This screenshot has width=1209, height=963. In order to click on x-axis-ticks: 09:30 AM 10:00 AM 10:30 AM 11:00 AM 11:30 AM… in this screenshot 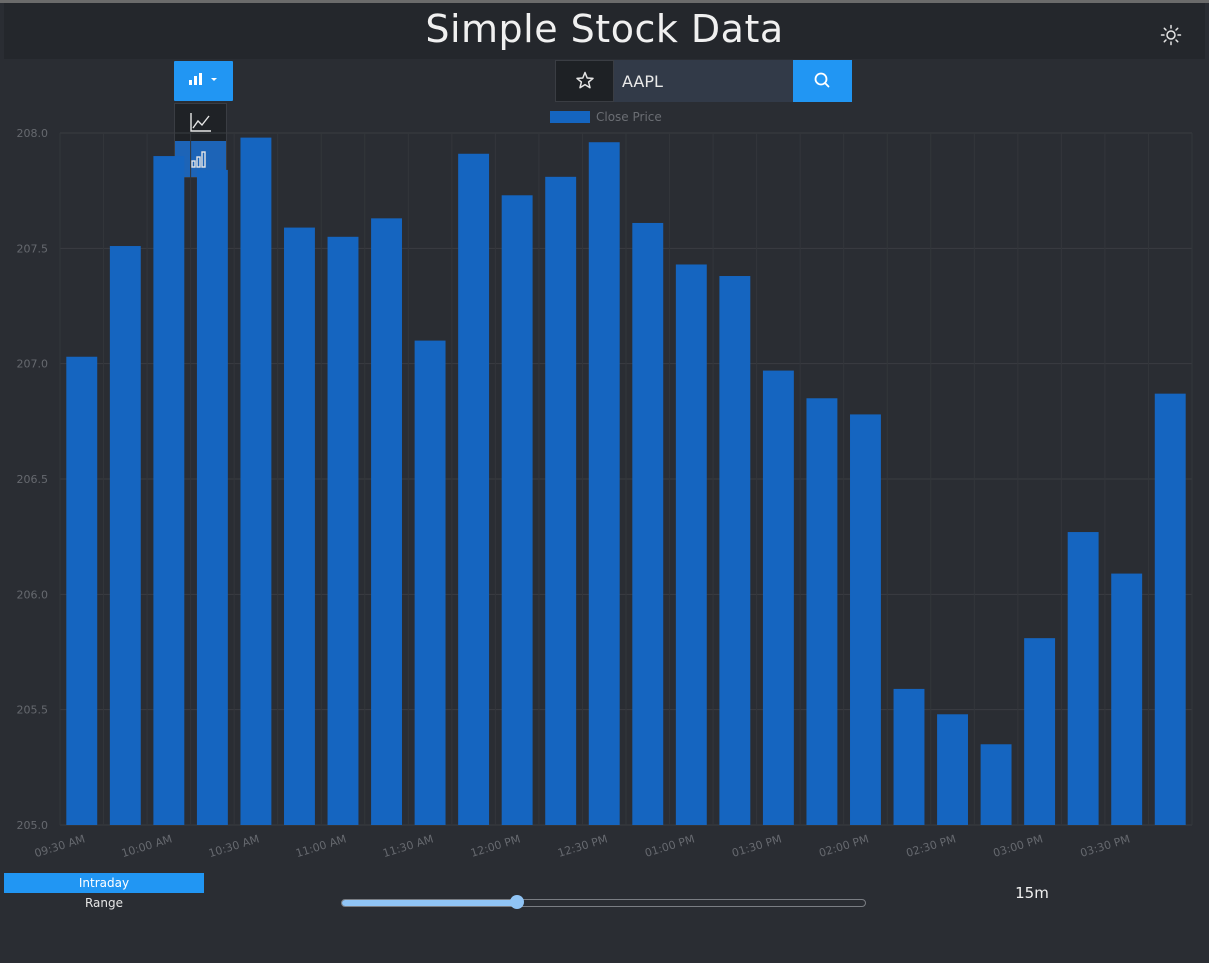, I will do `click(582, 846)`.